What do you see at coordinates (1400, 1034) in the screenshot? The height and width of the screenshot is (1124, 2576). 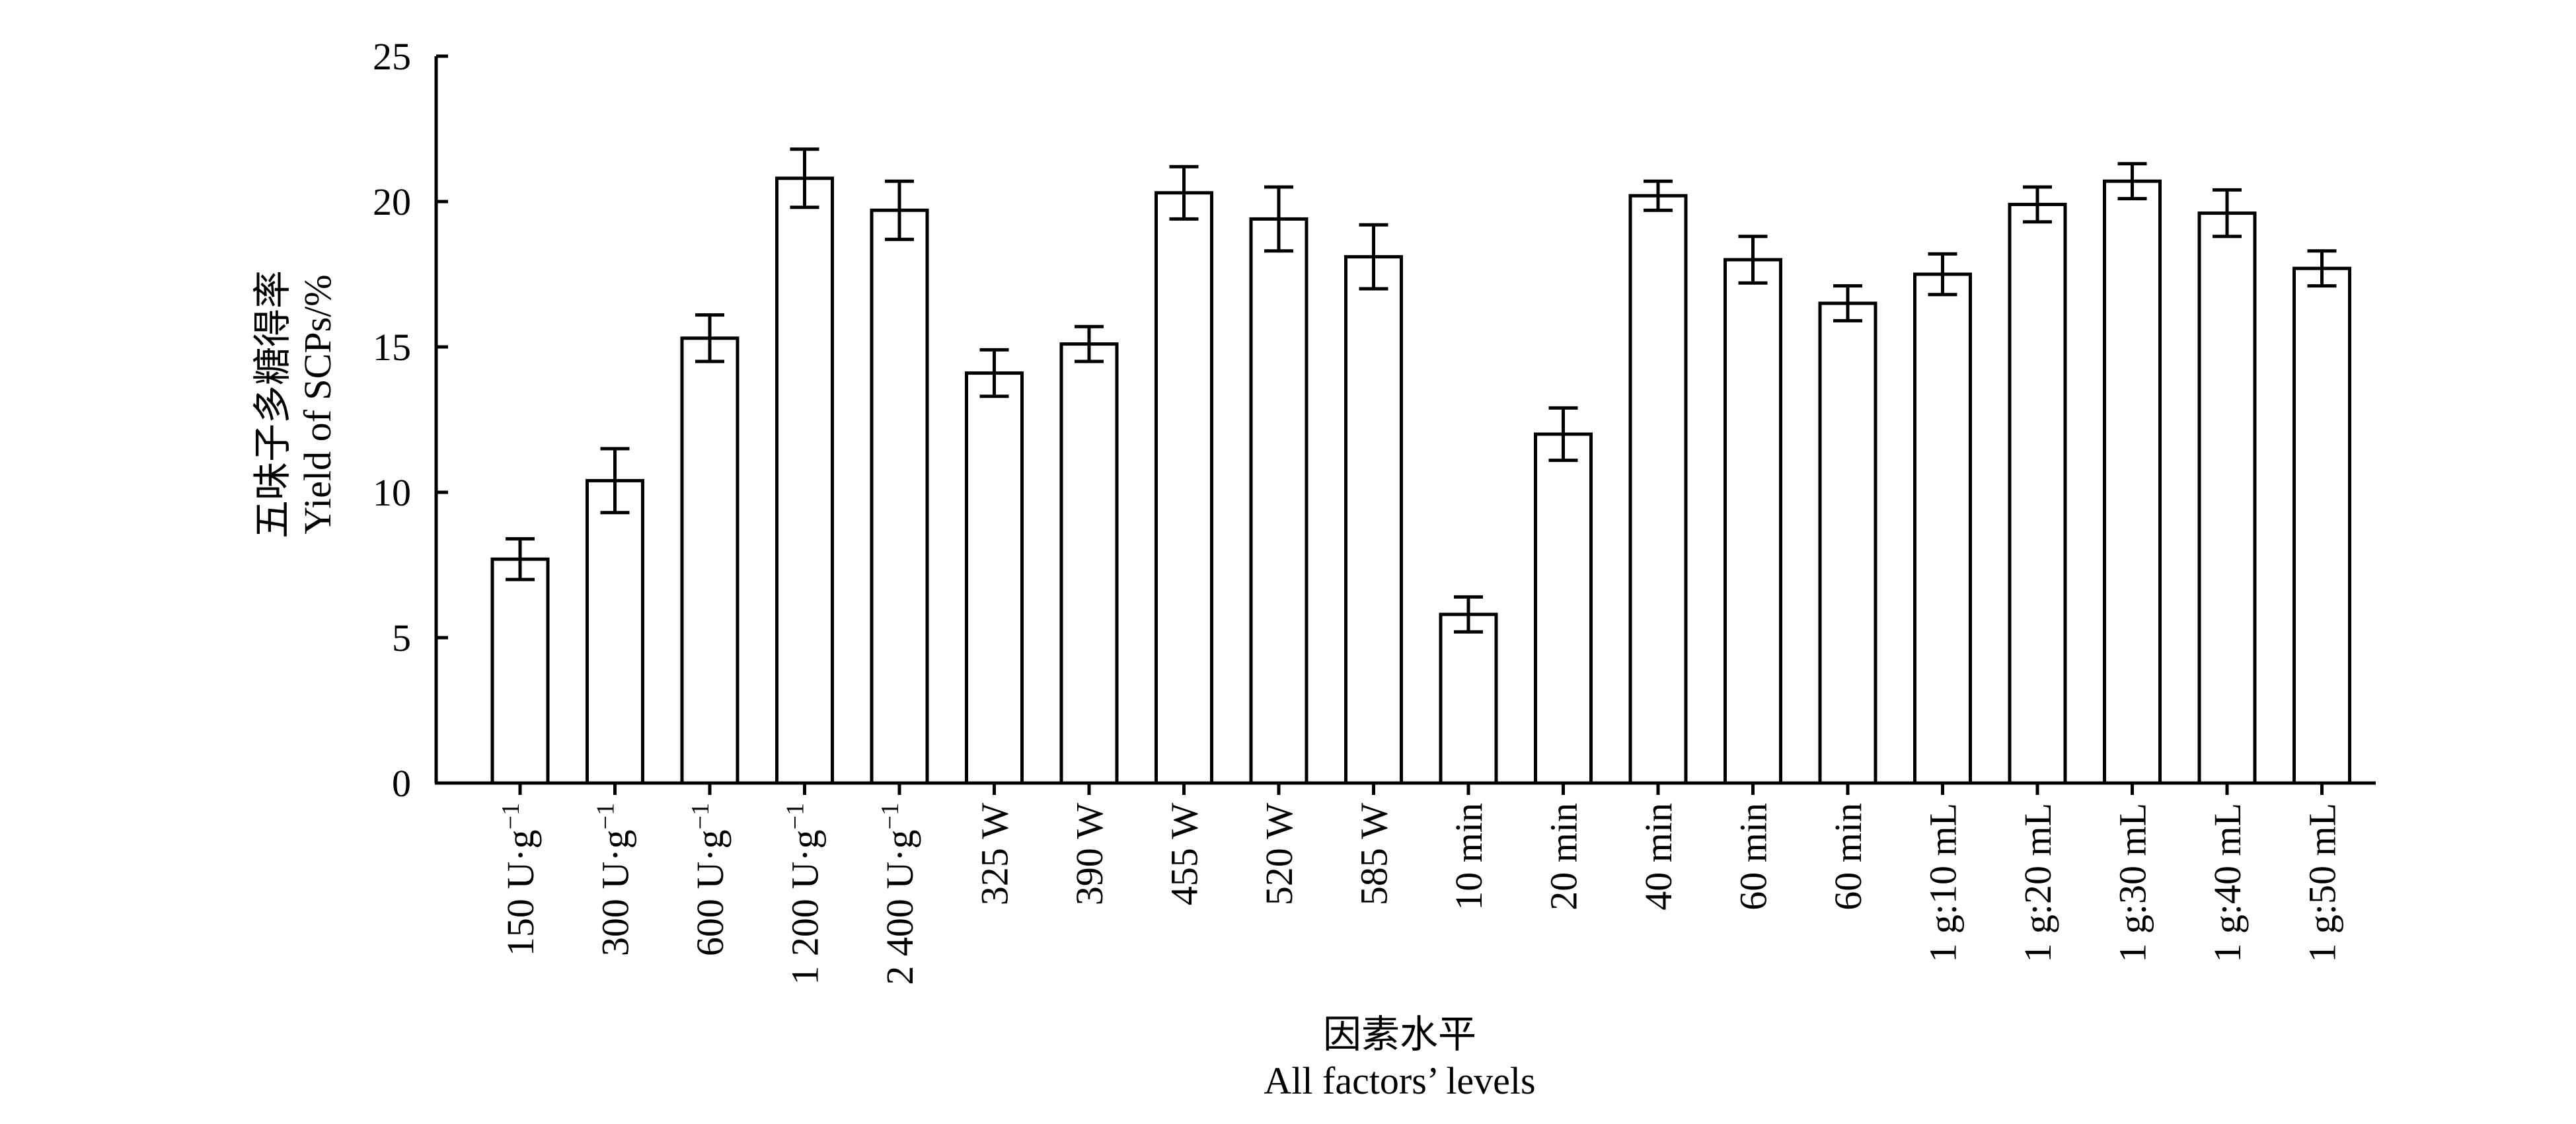 I see `x-axis-title-chinese: 因素水平` at bounding box center [1400, 1034].